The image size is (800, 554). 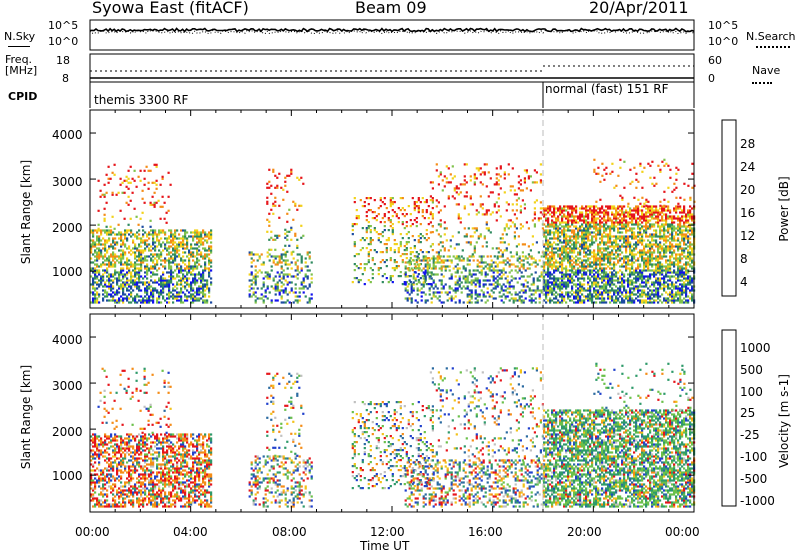 I want to click on velocity-ytick-1000: 1000, so click(x=67, y=476).